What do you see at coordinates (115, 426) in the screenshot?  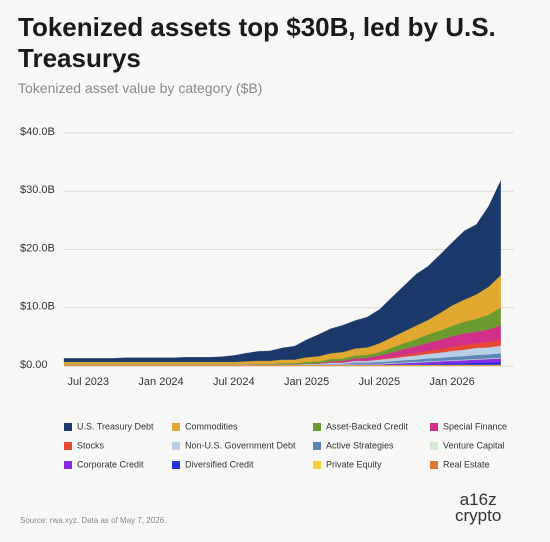 I see `legend-label: U.S. Treasury Debt` at bounding box center [115, 426].